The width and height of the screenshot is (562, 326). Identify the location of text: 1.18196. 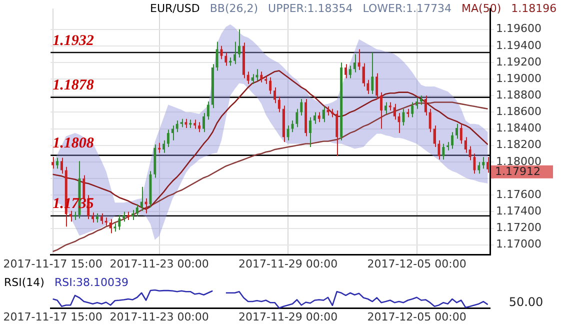
(534, 8).